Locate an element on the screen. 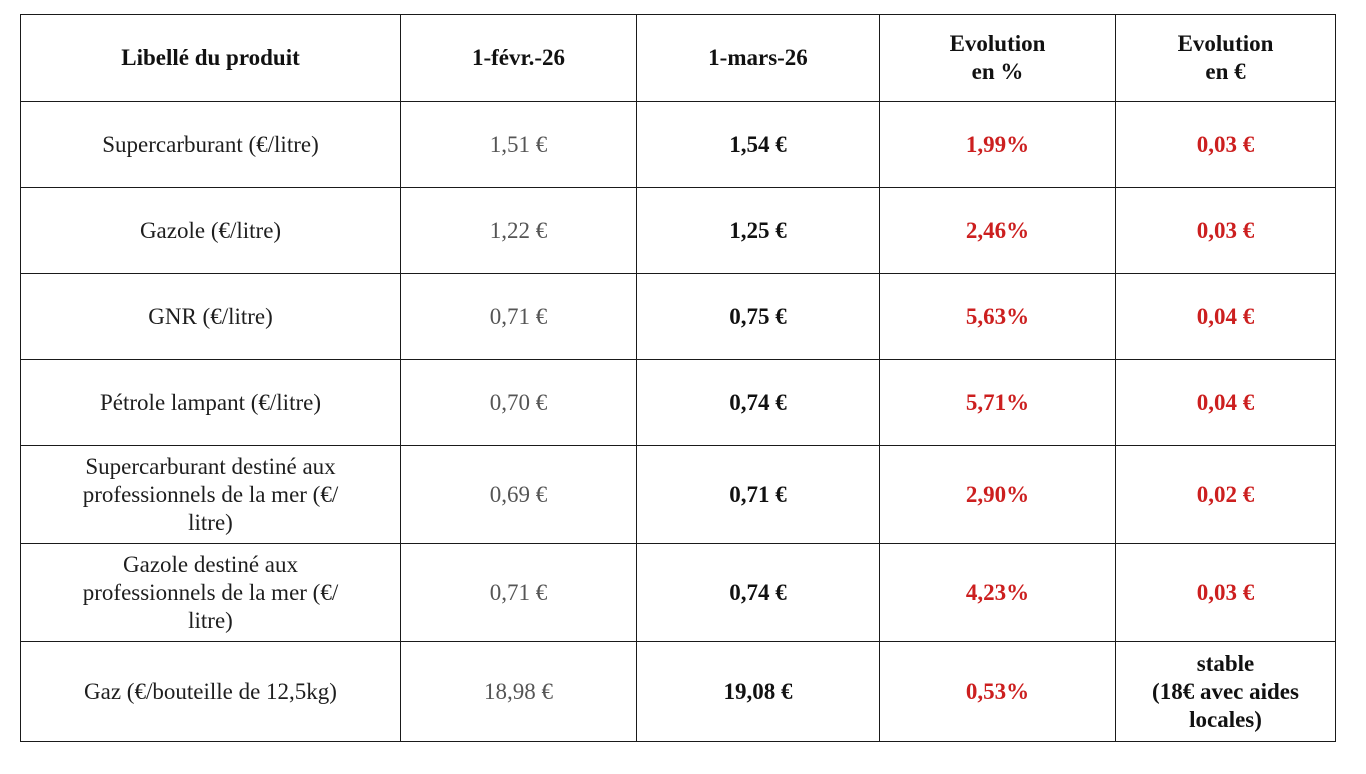  product-label: Pétrole lampant (€/litre) is located at coordinates (210, 402).